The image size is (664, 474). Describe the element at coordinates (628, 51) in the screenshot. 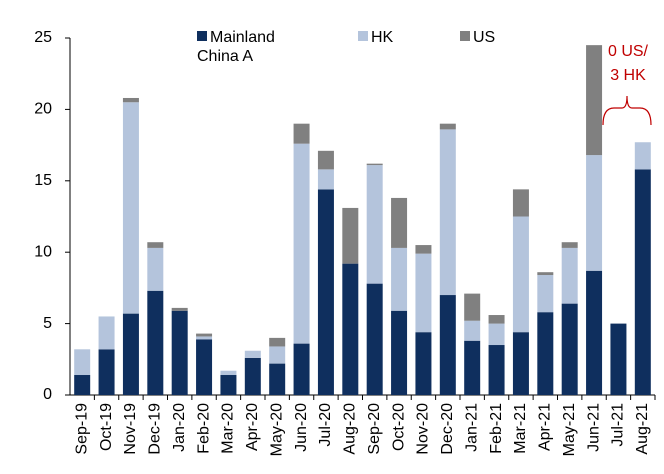

I see `annotation: 0 US/` at that location.